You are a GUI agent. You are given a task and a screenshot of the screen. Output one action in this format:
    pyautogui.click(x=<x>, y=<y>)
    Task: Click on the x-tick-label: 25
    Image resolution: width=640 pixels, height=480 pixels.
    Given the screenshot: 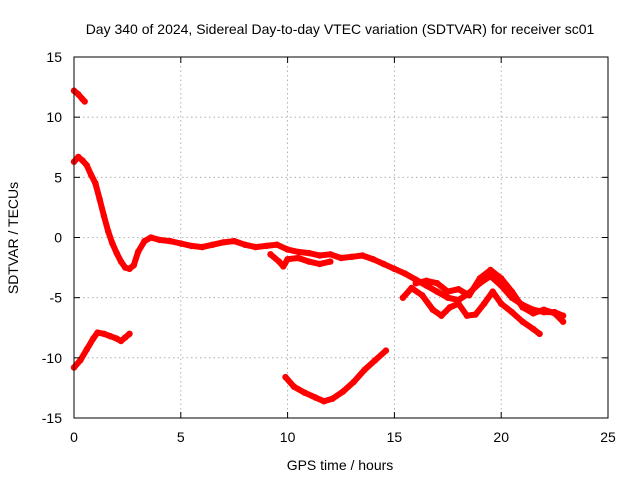 What is the action you would take?
    pyautogui.click(x=608, y=437)
    